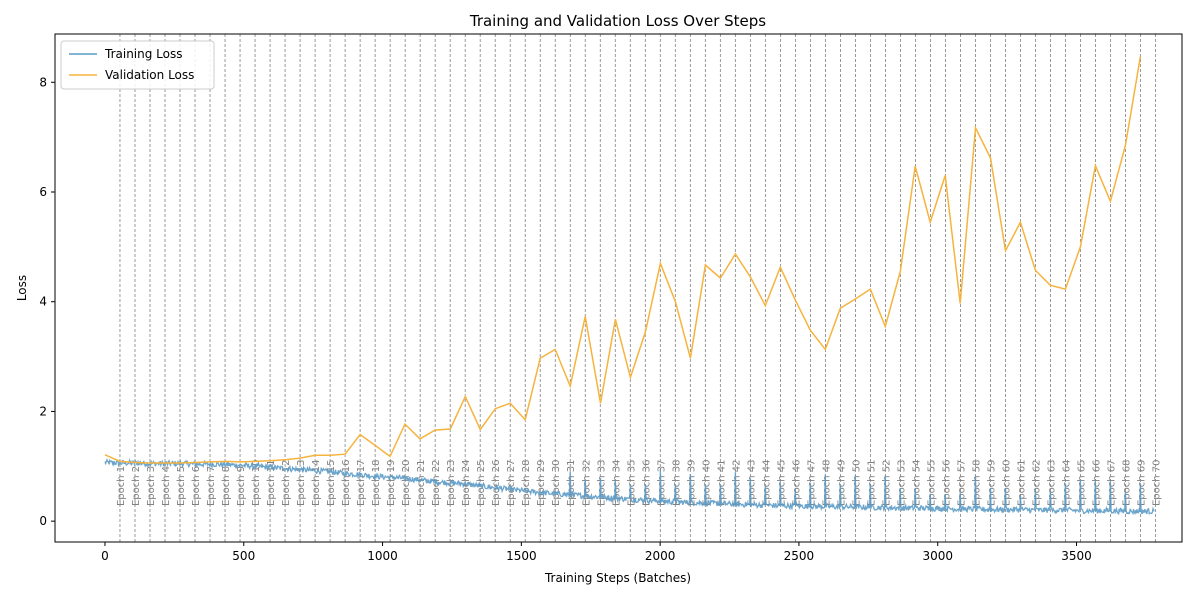 This screenshot has width=1200, height=600. What do you see at coordinates (149, 75) in the screenshot?
I see `legend-label-validation: Validation Loss` at bounding box center [149, 75].